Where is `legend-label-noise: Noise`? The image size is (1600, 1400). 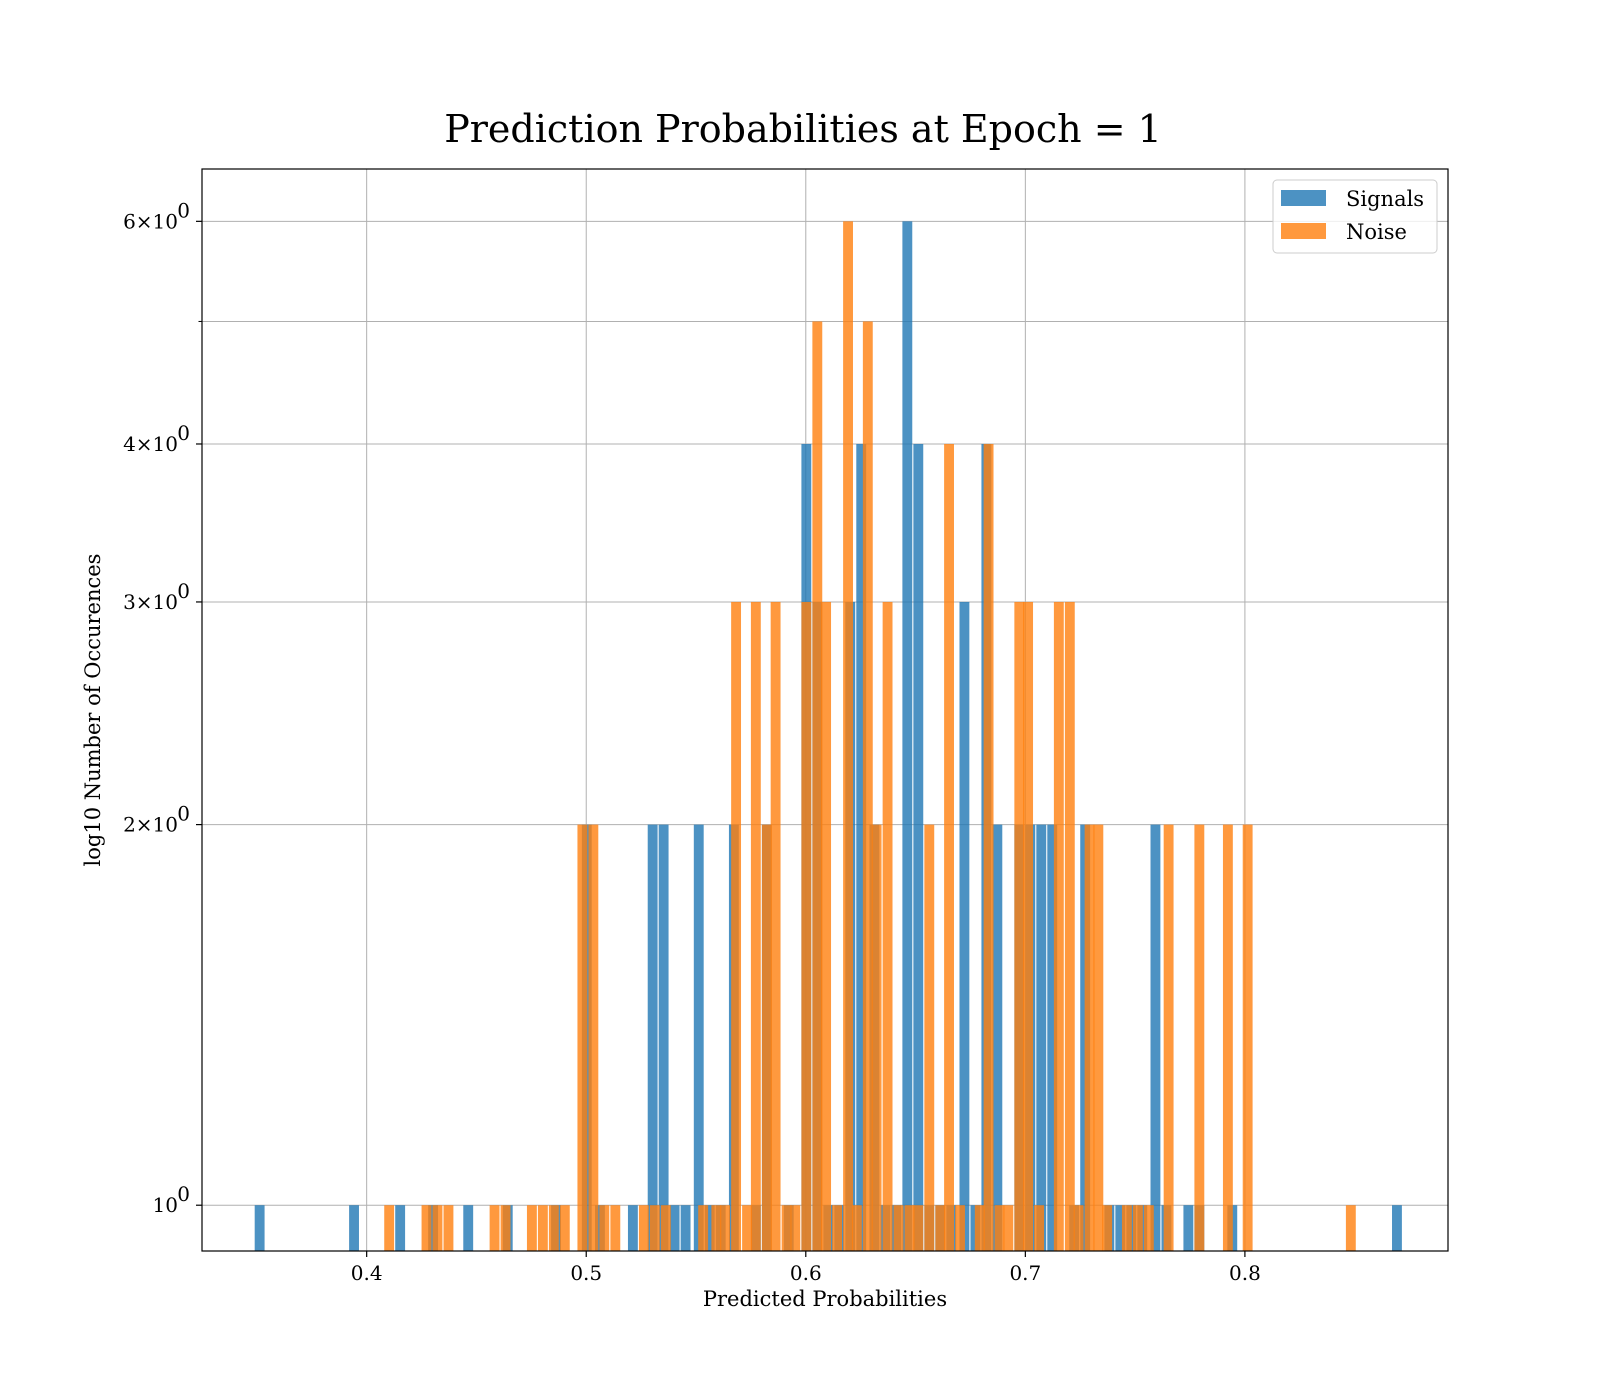 legend-label-noise: Noise is located at coordinates (1376, 232).